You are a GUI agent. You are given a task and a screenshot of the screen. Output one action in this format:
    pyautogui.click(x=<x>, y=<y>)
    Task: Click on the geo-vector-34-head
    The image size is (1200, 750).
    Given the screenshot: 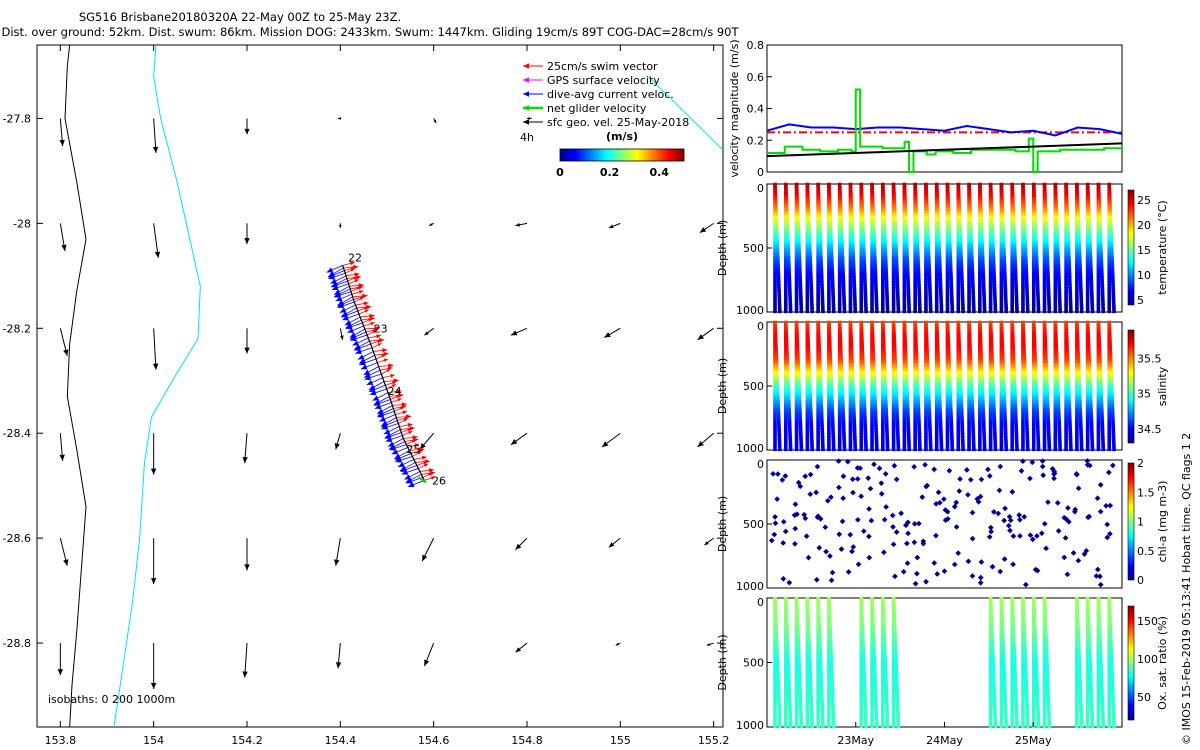 What is the action you would take?
    pyautogui.click(x=425, y=558)
    